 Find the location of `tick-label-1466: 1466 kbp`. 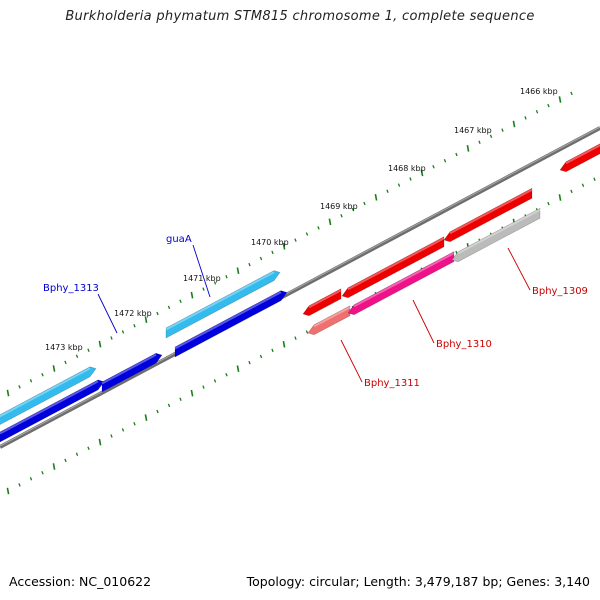

tick-label-1466: 1466 kbp is located at coordinates (539, 91).